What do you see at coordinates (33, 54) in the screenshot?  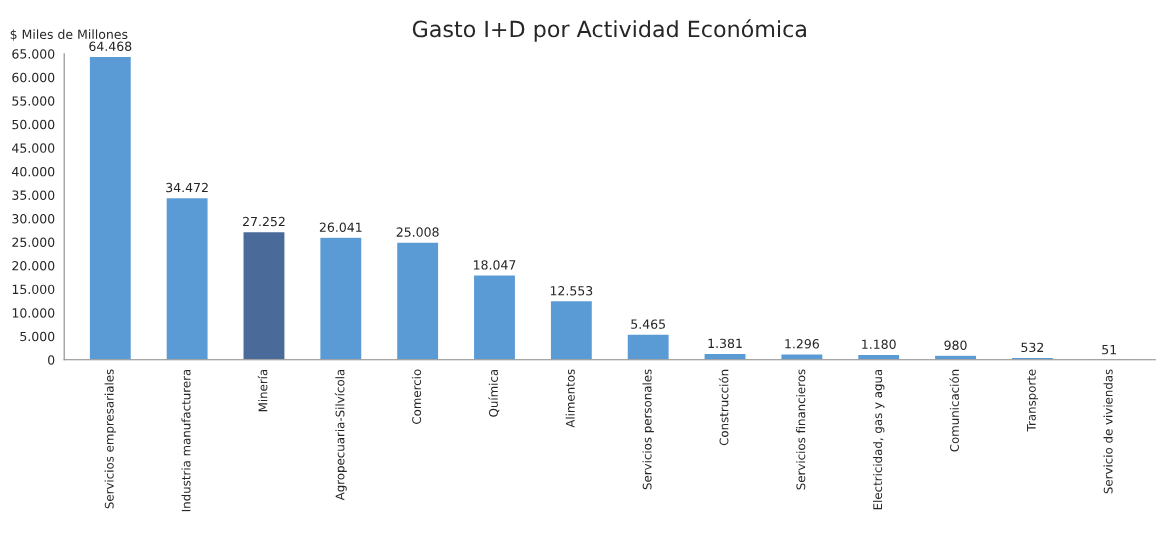 I see `y-tick-label: 65.000` at bounding box center [33, 54].